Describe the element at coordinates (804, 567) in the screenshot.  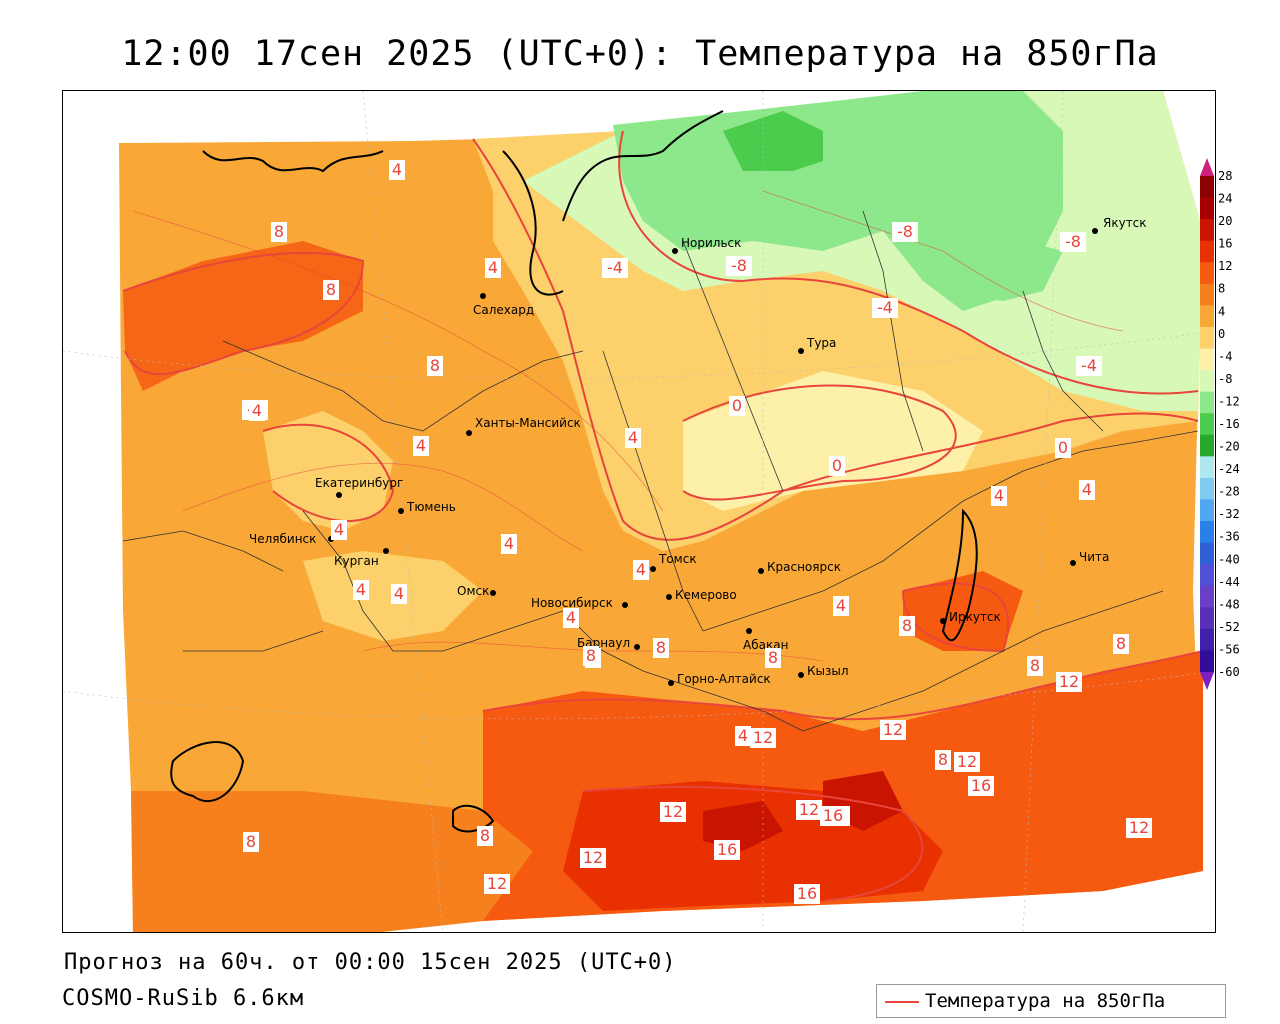
I see `city-label: Красноярск` at that location.